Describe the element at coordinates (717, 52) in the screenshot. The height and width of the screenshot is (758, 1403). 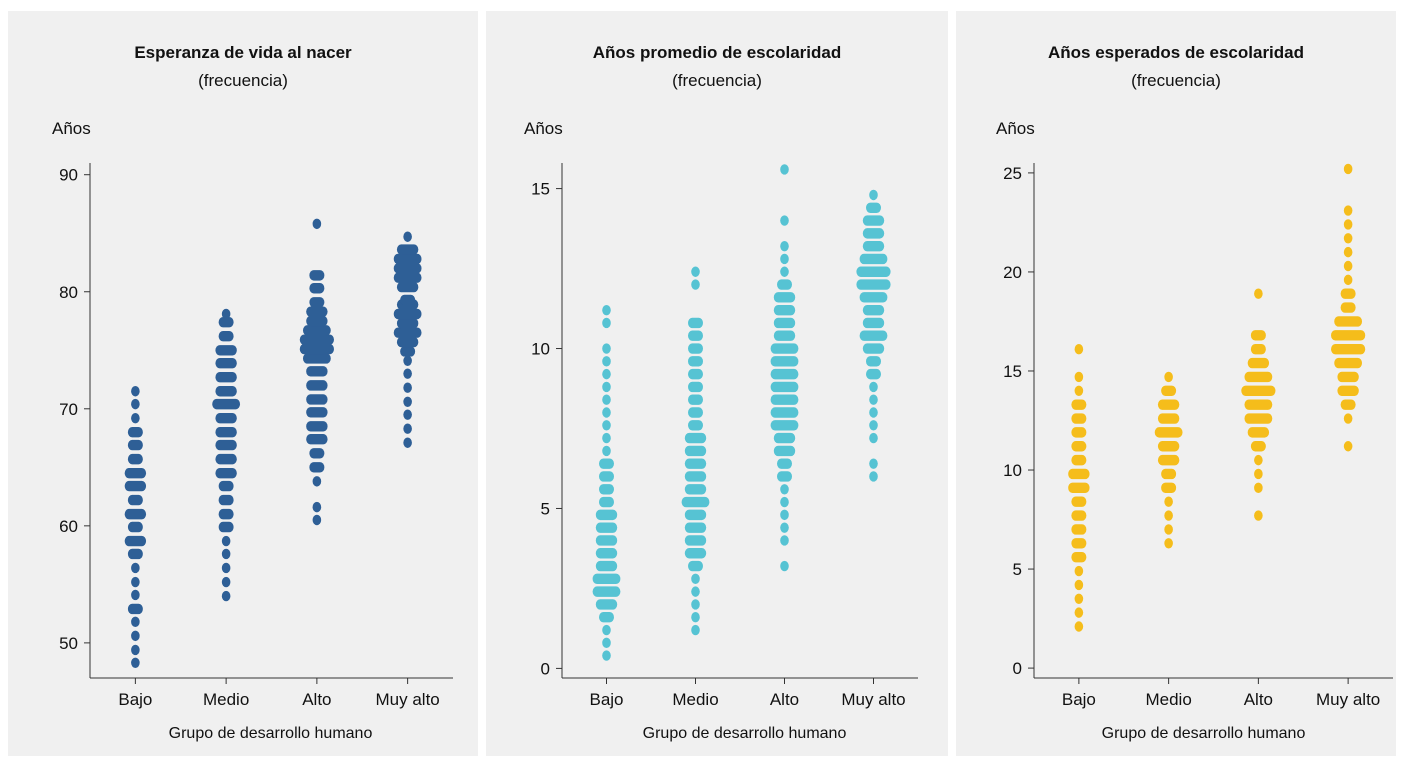
I see `chart-title: Años promedio de escolaridad` at that location.